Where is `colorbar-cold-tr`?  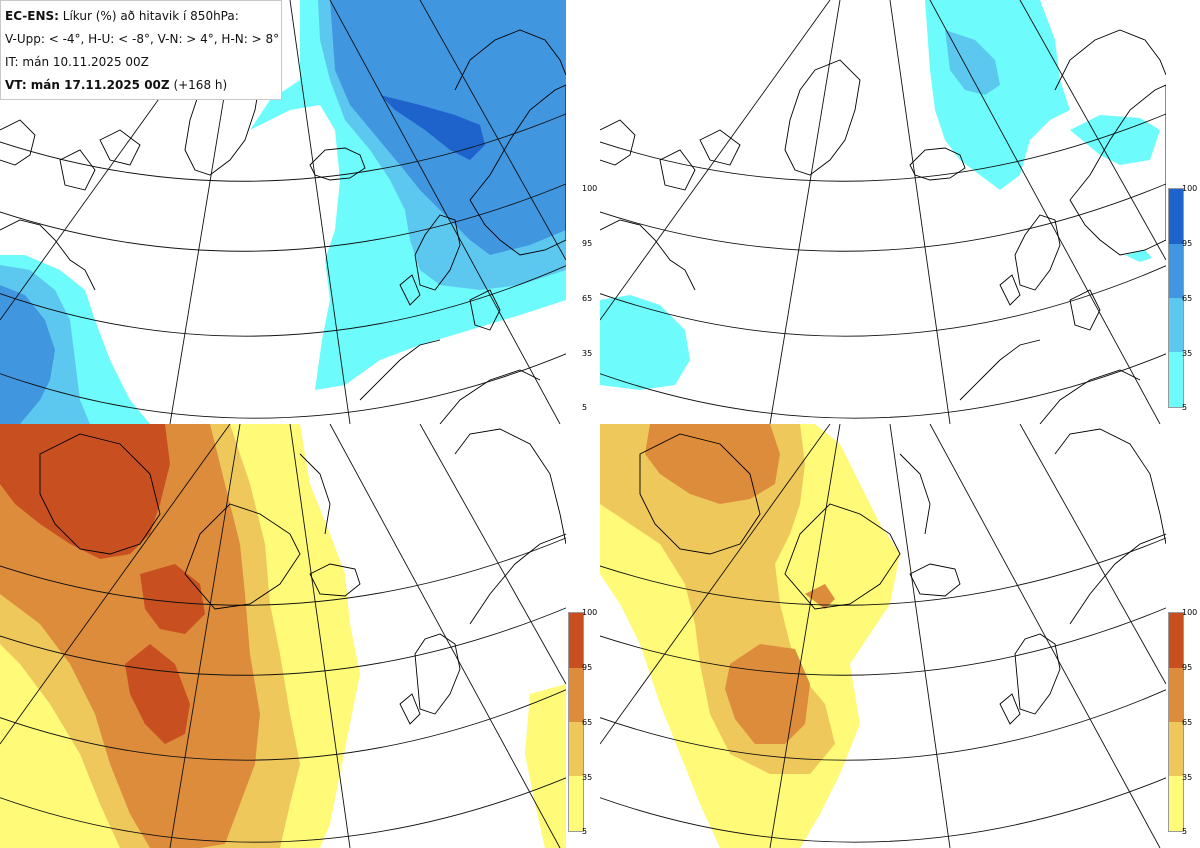 colorbar-cold-tr is located at coordinates (1176, 298).